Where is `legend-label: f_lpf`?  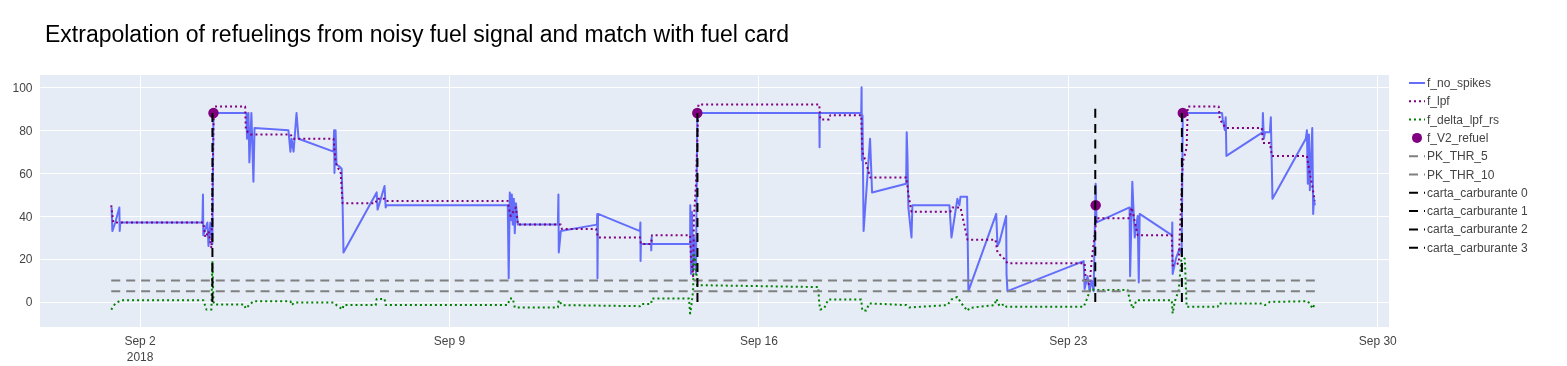
legend-label: f_lpf is located at coordinates (1439, 101).